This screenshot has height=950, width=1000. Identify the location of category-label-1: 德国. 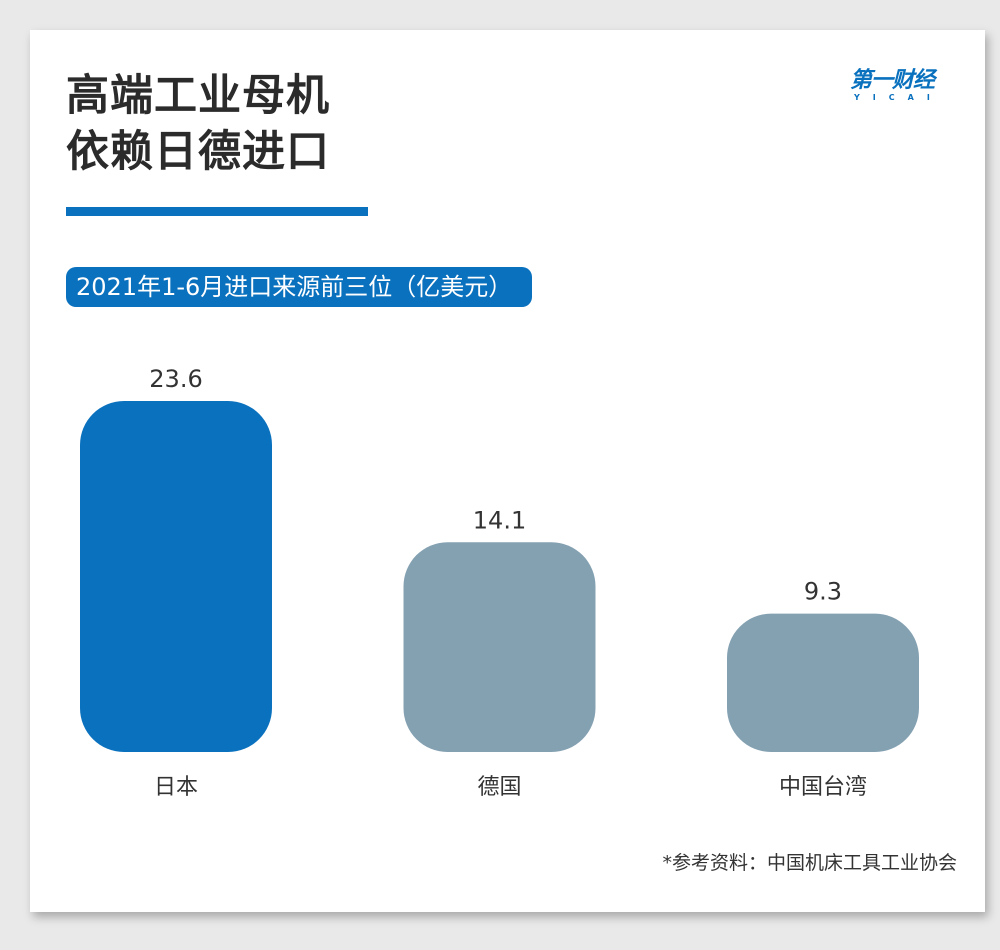
(499, 787).